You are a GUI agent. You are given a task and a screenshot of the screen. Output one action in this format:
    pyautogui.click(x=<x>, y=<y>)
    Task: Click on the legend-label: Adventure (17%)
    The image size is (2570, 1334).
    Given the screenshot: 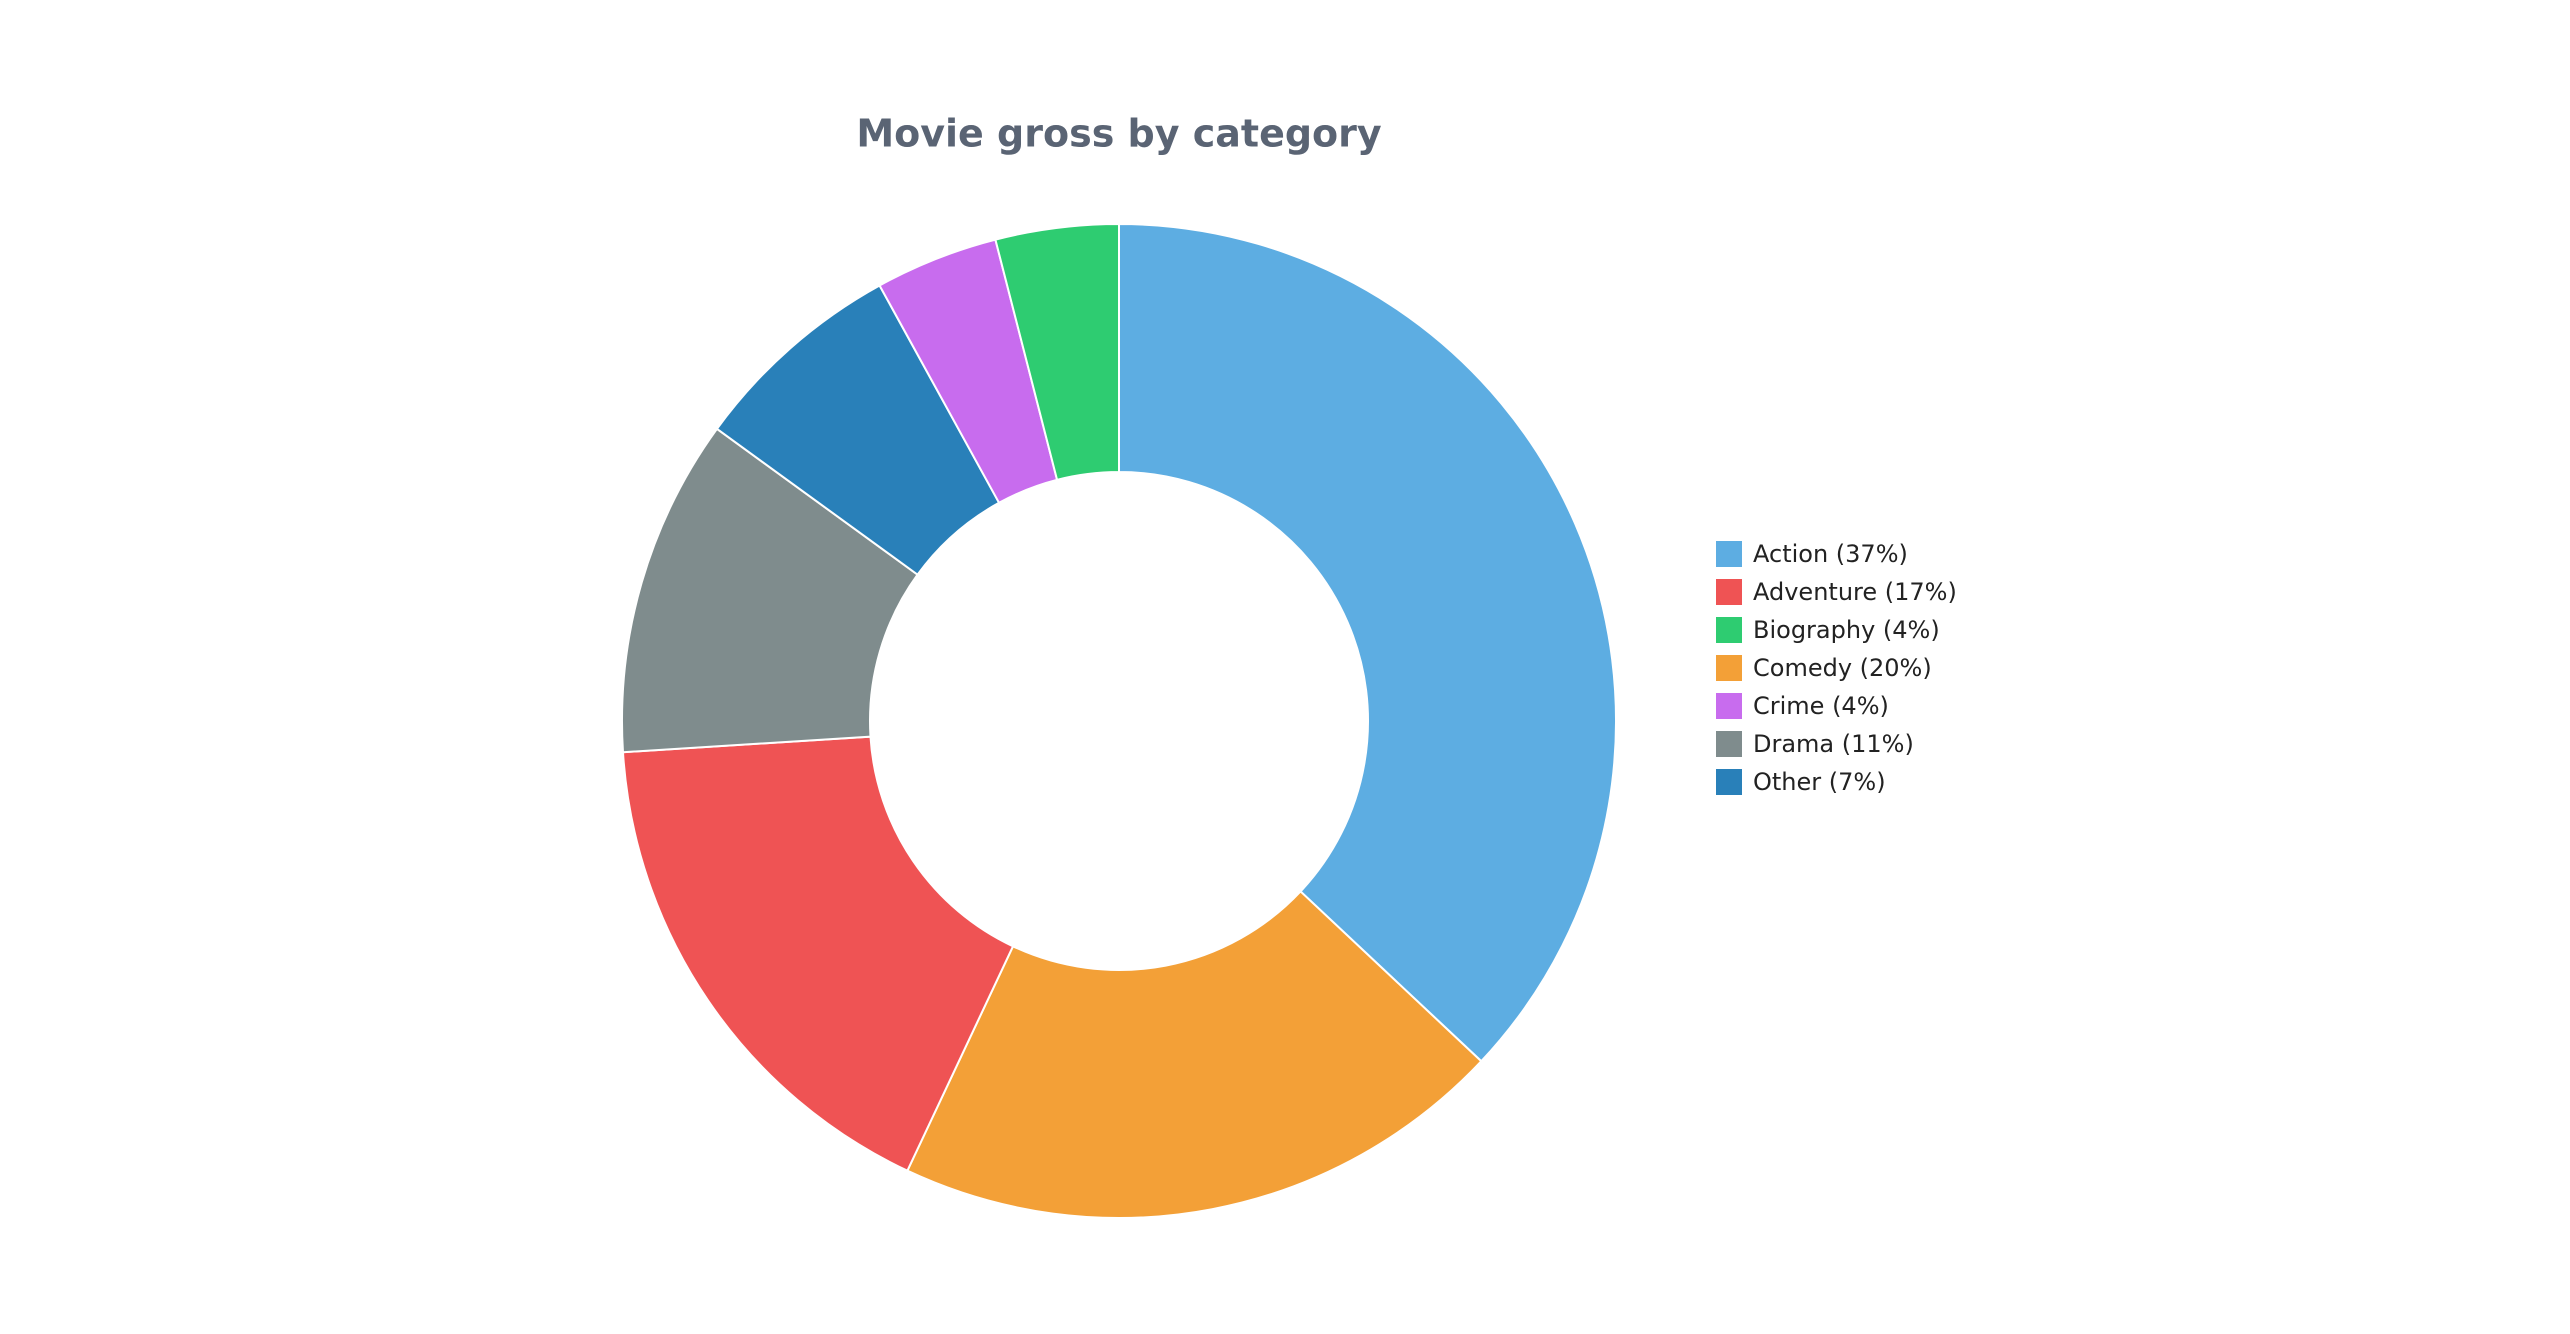 What is the action you would take?
    pyautogui.click(x=1855, y=592)
    